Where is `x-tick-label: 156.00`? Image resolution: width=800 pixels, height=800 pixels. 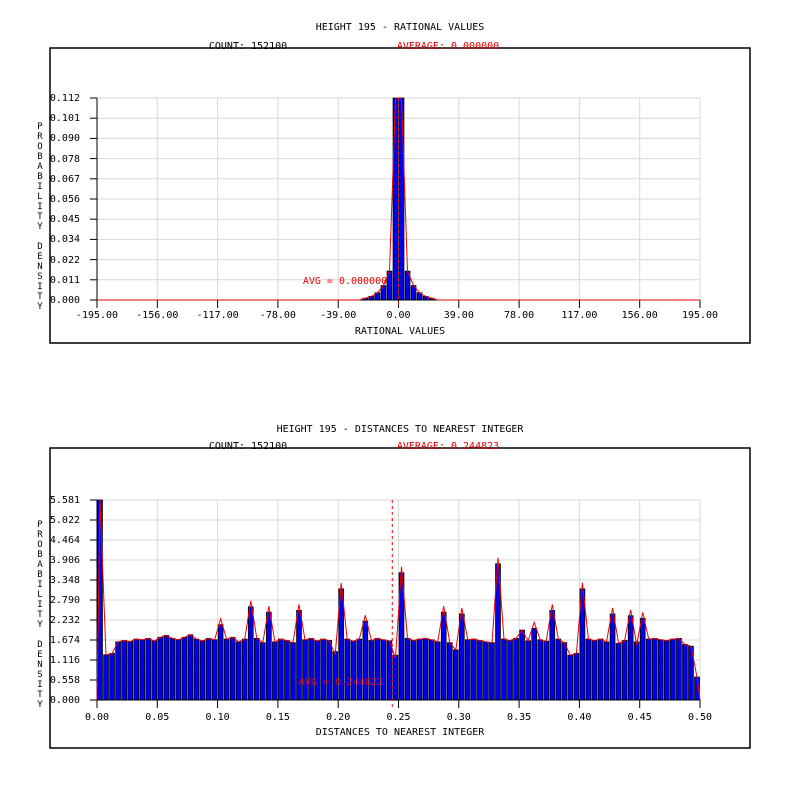
x-tick-label: 156.00 is located at coordinates (639, 315).